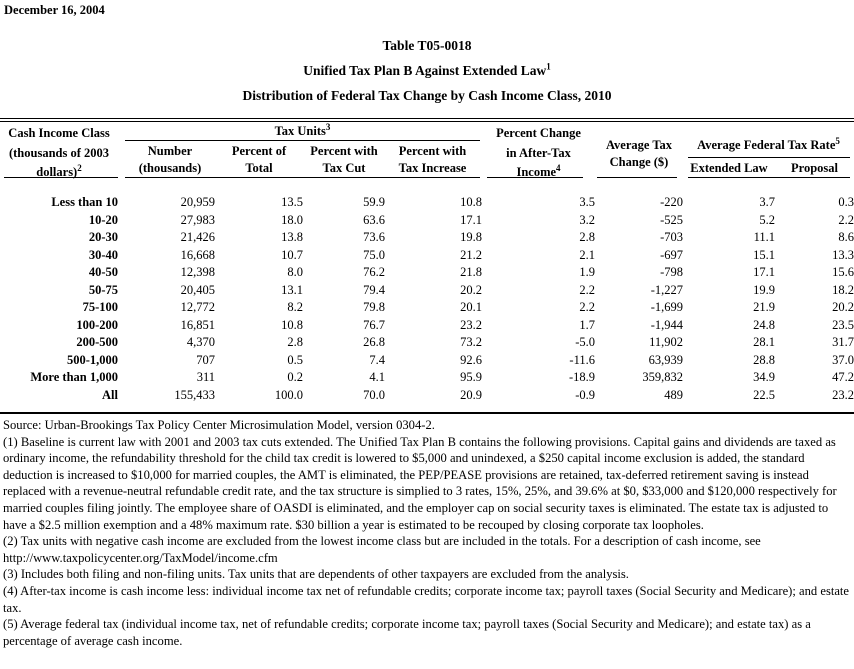 This screenshot has width=854, height=669. Describe the element at coordinates (427, 121) in the screenshot. I see `top-rule-lower` at that location.